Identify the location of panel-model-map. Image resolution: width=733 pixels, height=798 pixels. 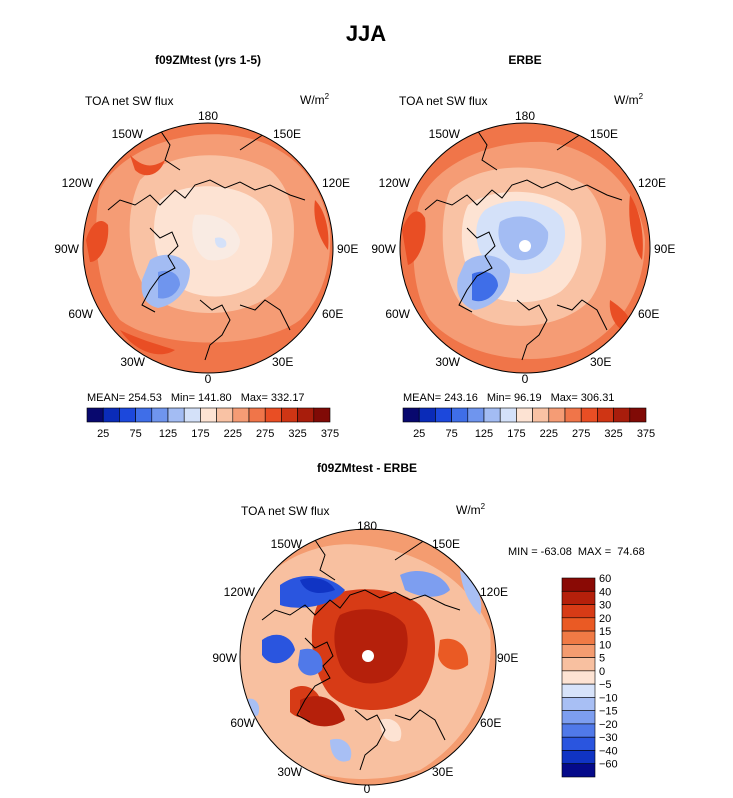
(208, 248).